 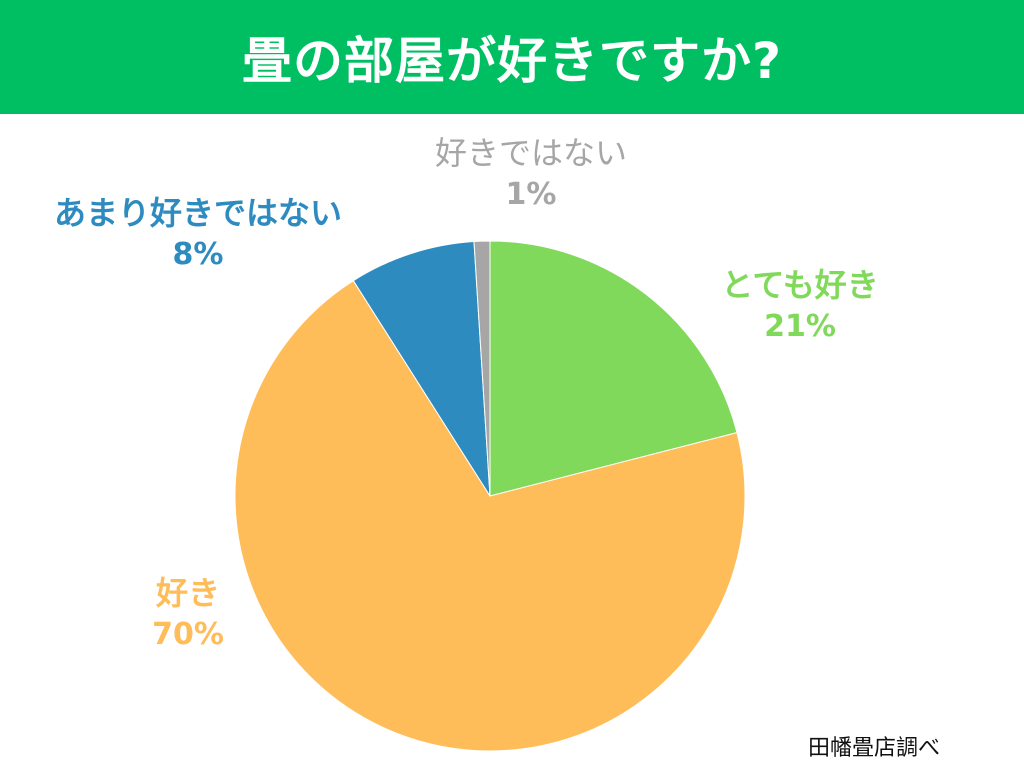 I want to click on slice-label-like: 好き 70%, so click(x=188, y=614).